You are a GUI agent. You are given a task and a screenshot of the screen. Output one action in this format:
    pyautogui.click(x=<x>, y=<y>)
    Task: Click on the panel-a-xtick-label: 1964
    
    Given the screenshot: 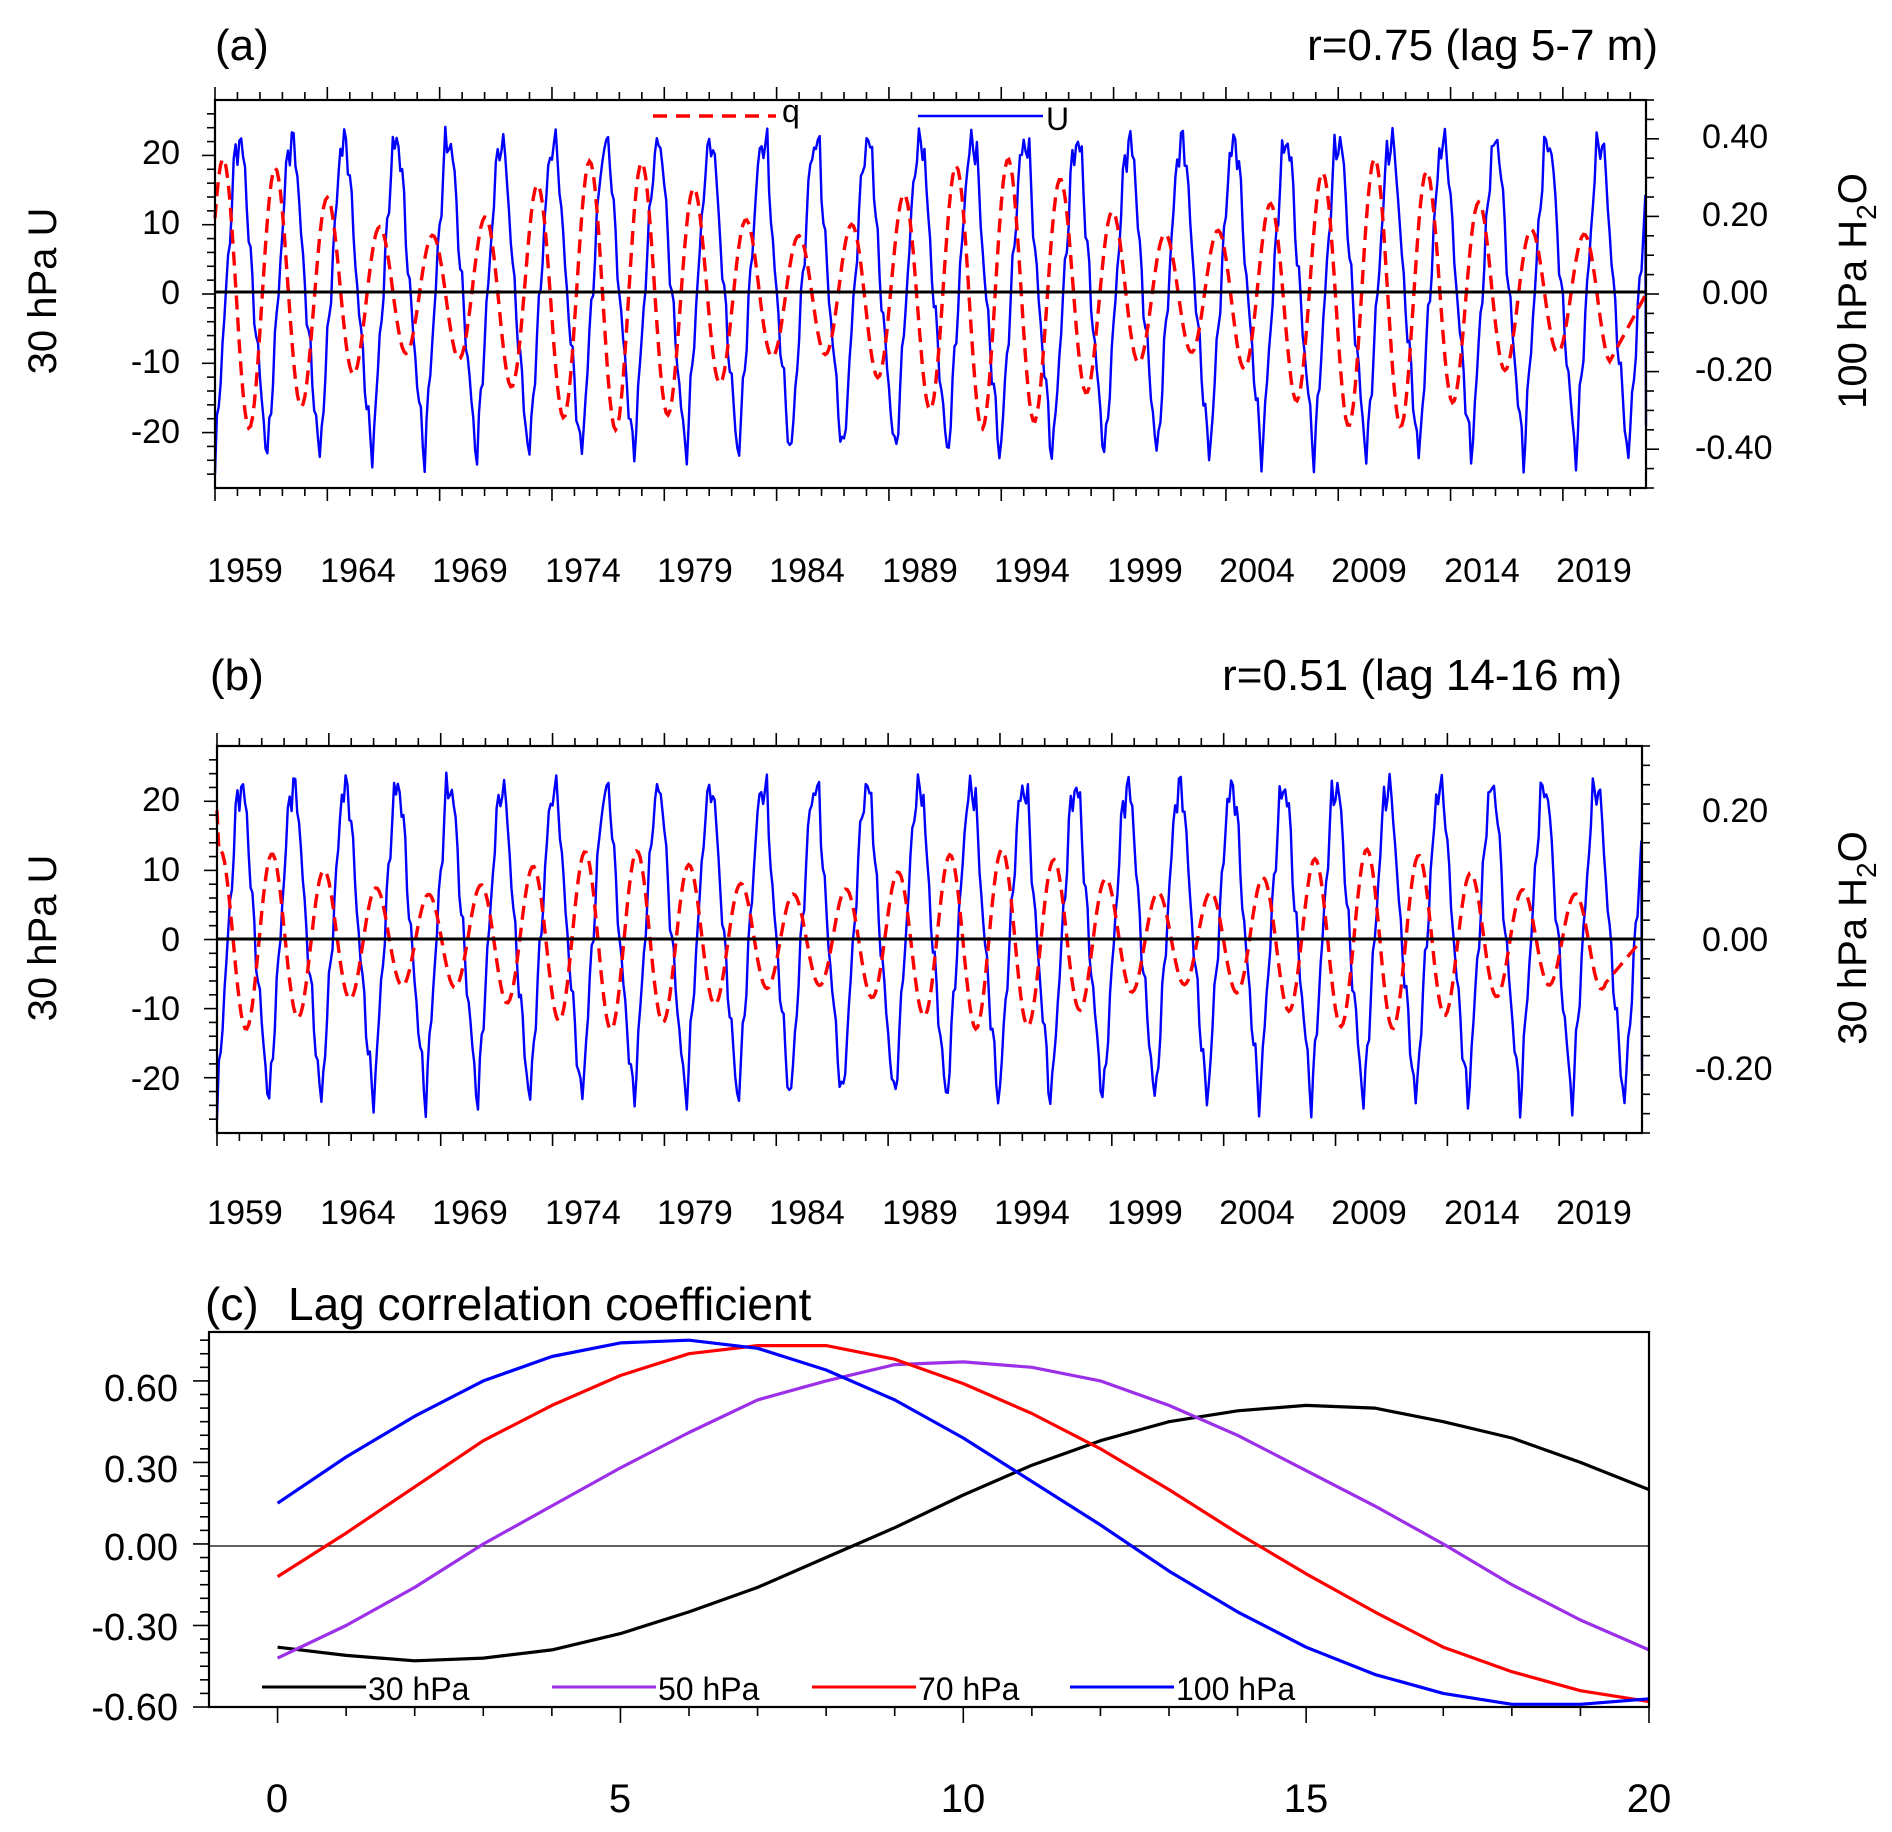 What is the action you would take?
    pyautogui.click(x=358, y=571)
    